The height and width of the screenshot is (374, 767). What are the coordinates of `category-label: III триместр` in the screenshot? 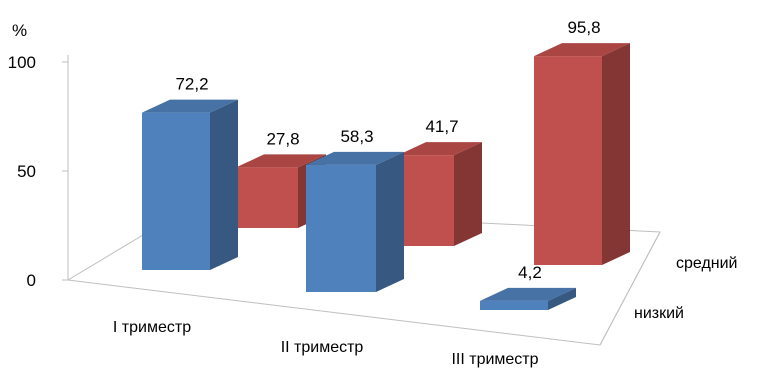 It's located at (494, 359).